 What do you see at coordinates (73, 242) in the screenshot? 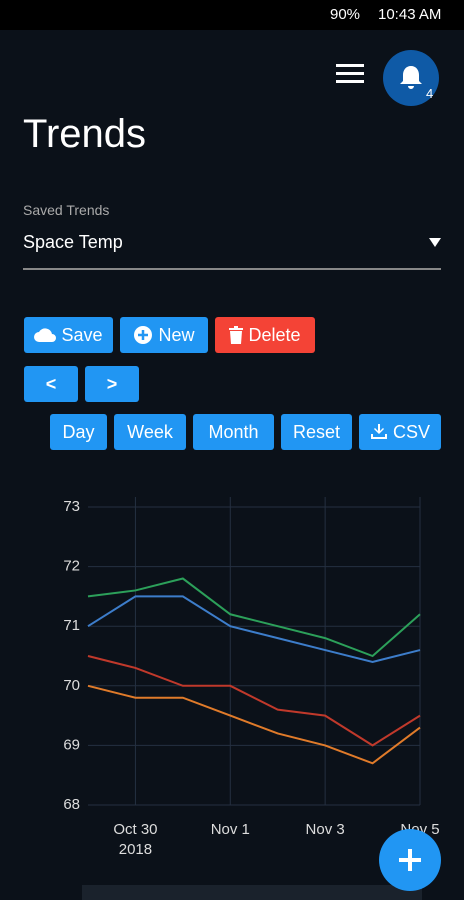
I see `selected-trend: Space Temp` at bounding box center [73, 242].